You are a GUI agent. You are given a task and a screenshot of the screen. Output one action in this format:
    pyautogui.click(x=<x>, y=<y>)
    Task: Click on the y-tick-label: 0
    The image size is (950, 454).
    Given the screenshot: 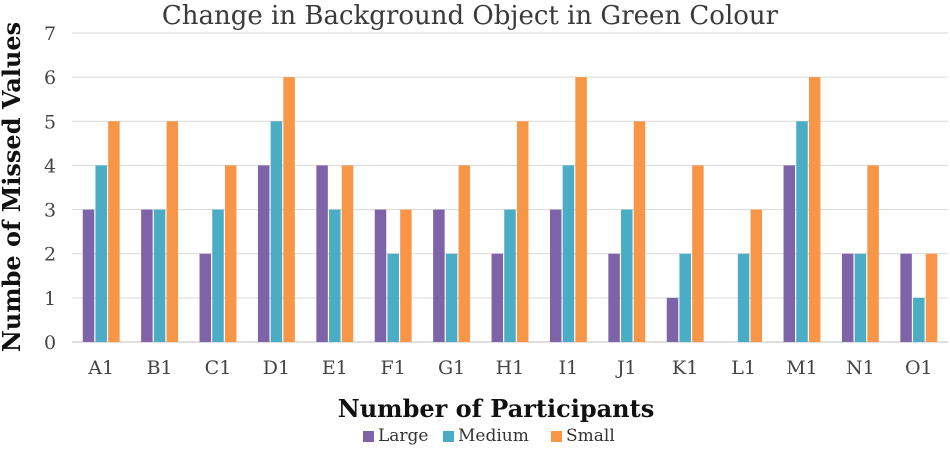 What is the action you would take?
    pyautogui.click(x=50, y=343)
    